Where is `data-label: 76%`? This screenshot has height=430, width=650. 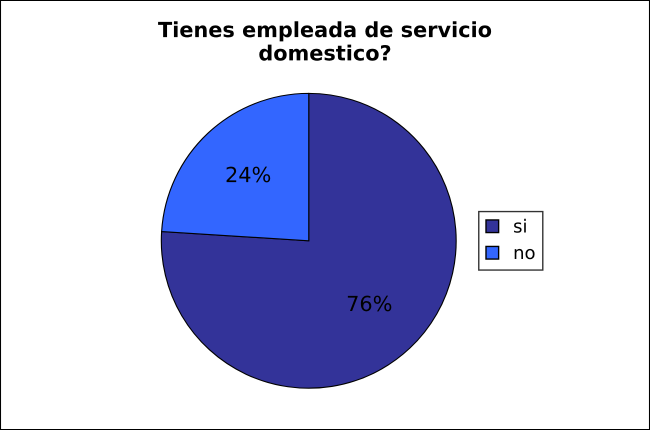
data-label: 76% is located at coordinates (370, 304).